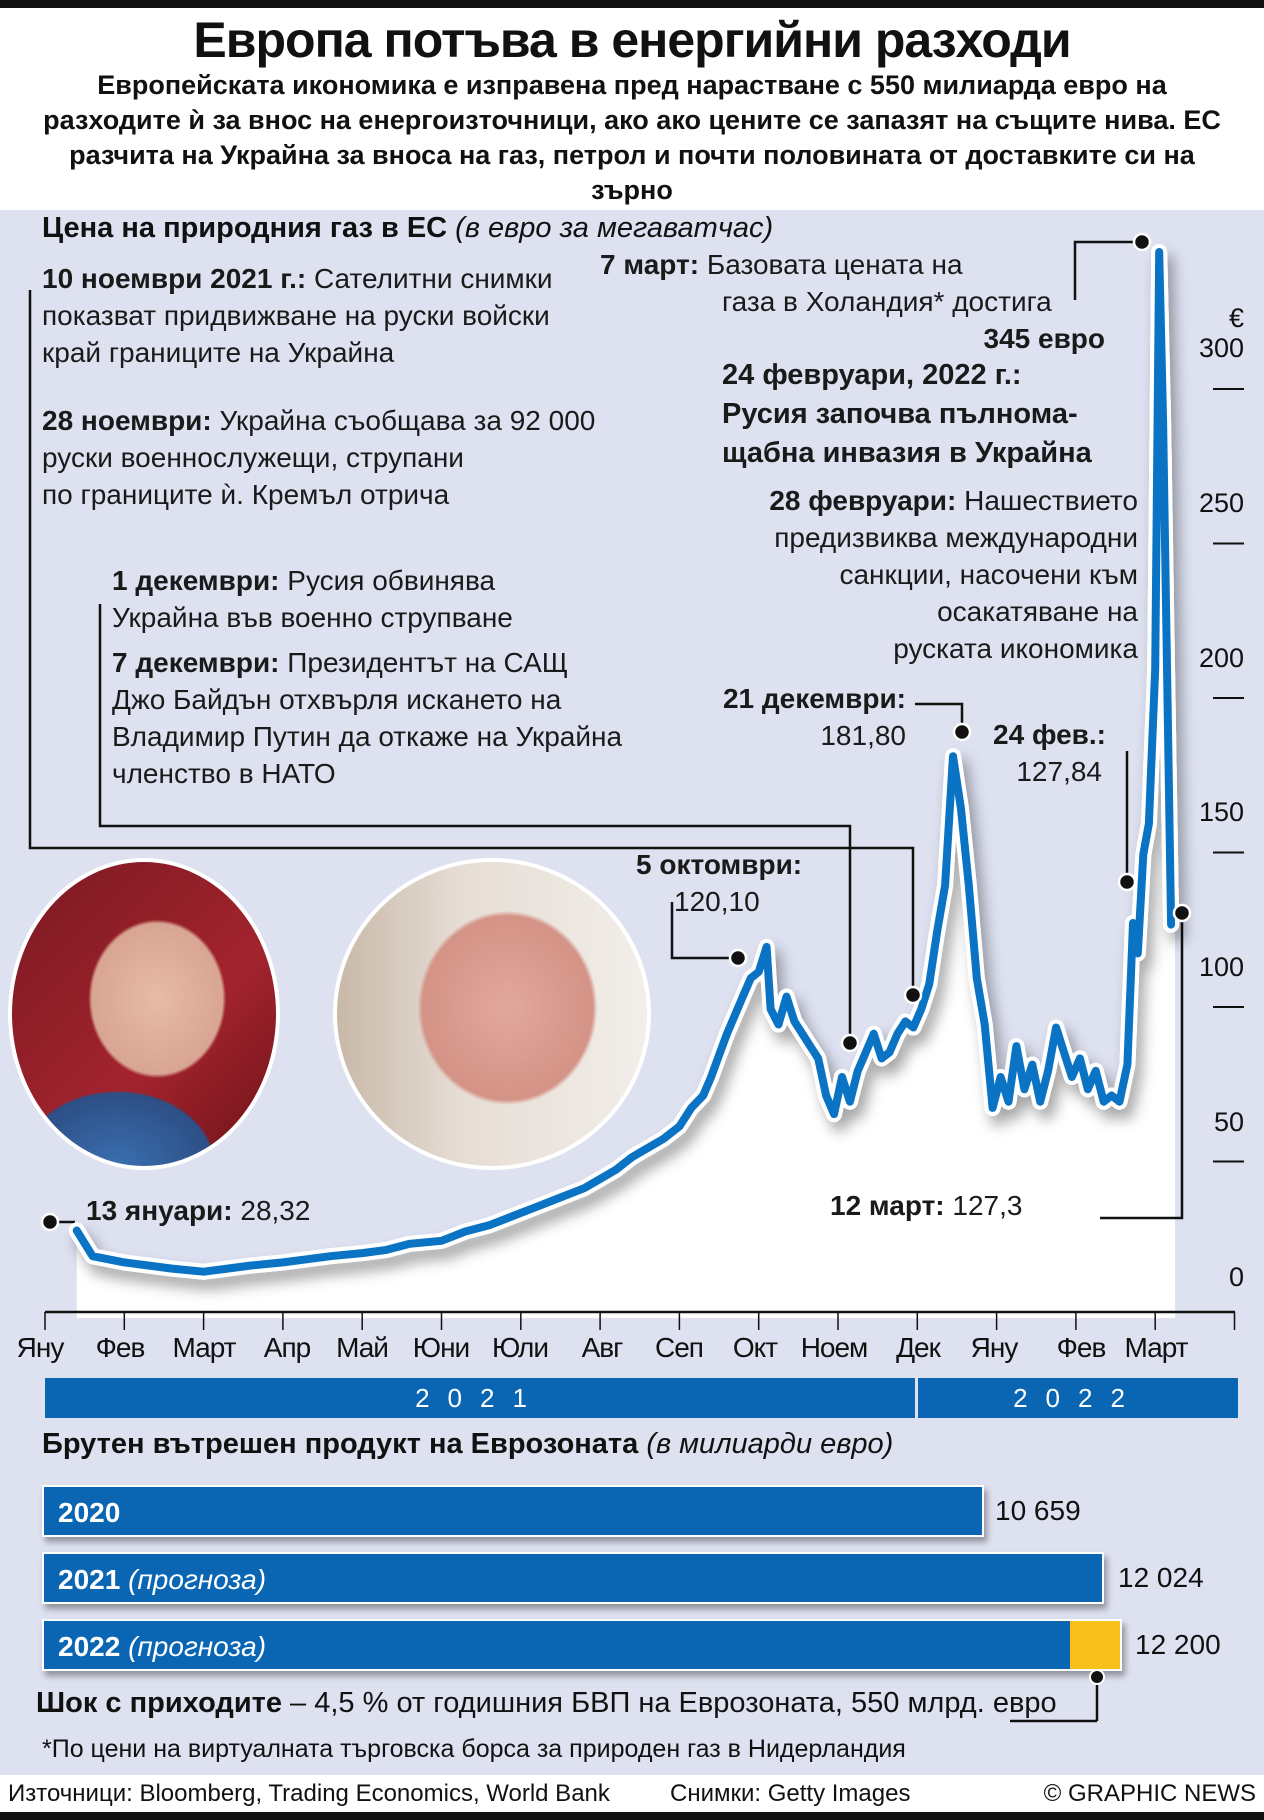 The image size is (1264, 1820). I want to click on month-label: Авг, so click(602, 1347).